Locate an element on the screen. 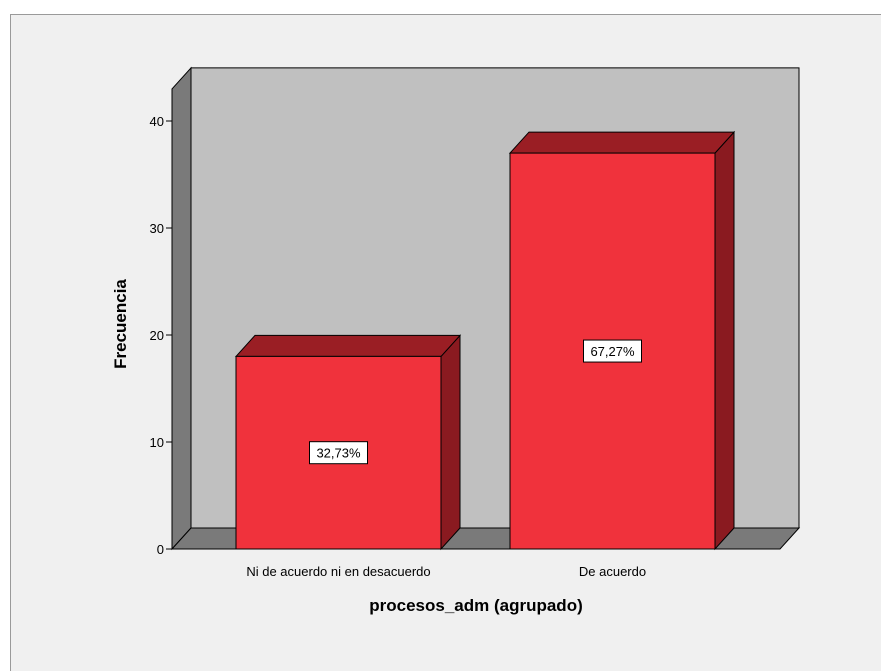 The height and width of the screenshot is (671, 881). y-tick-label: 30 is located at coordinates (157, 228).